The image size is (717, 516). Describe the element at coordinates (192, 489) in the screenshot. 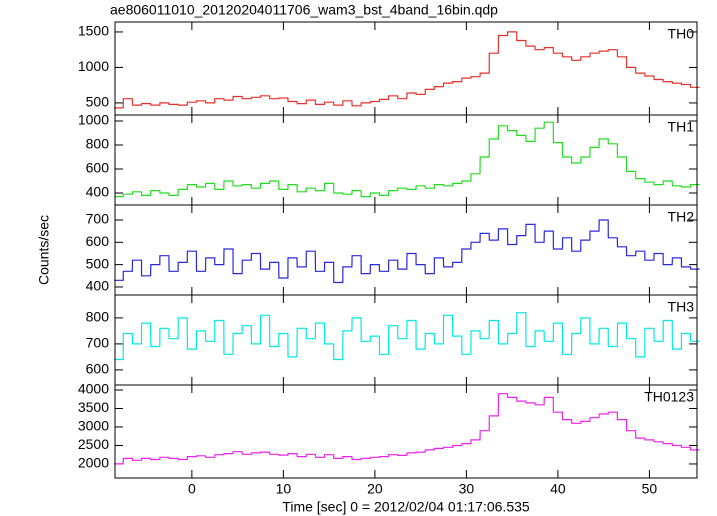

I see `x-tick-label: 0` at that location.